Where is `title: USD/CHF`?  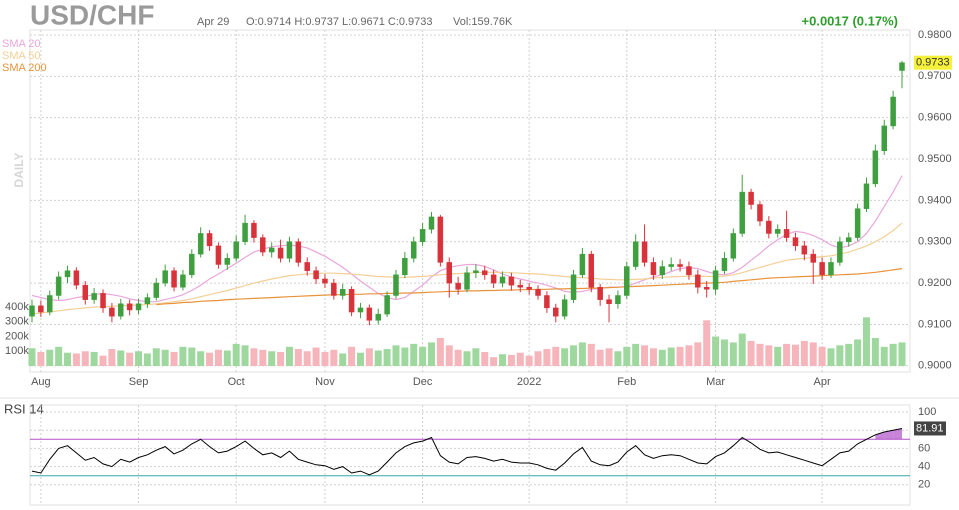 title: USD/CHF is located at coordinates (92, 15).